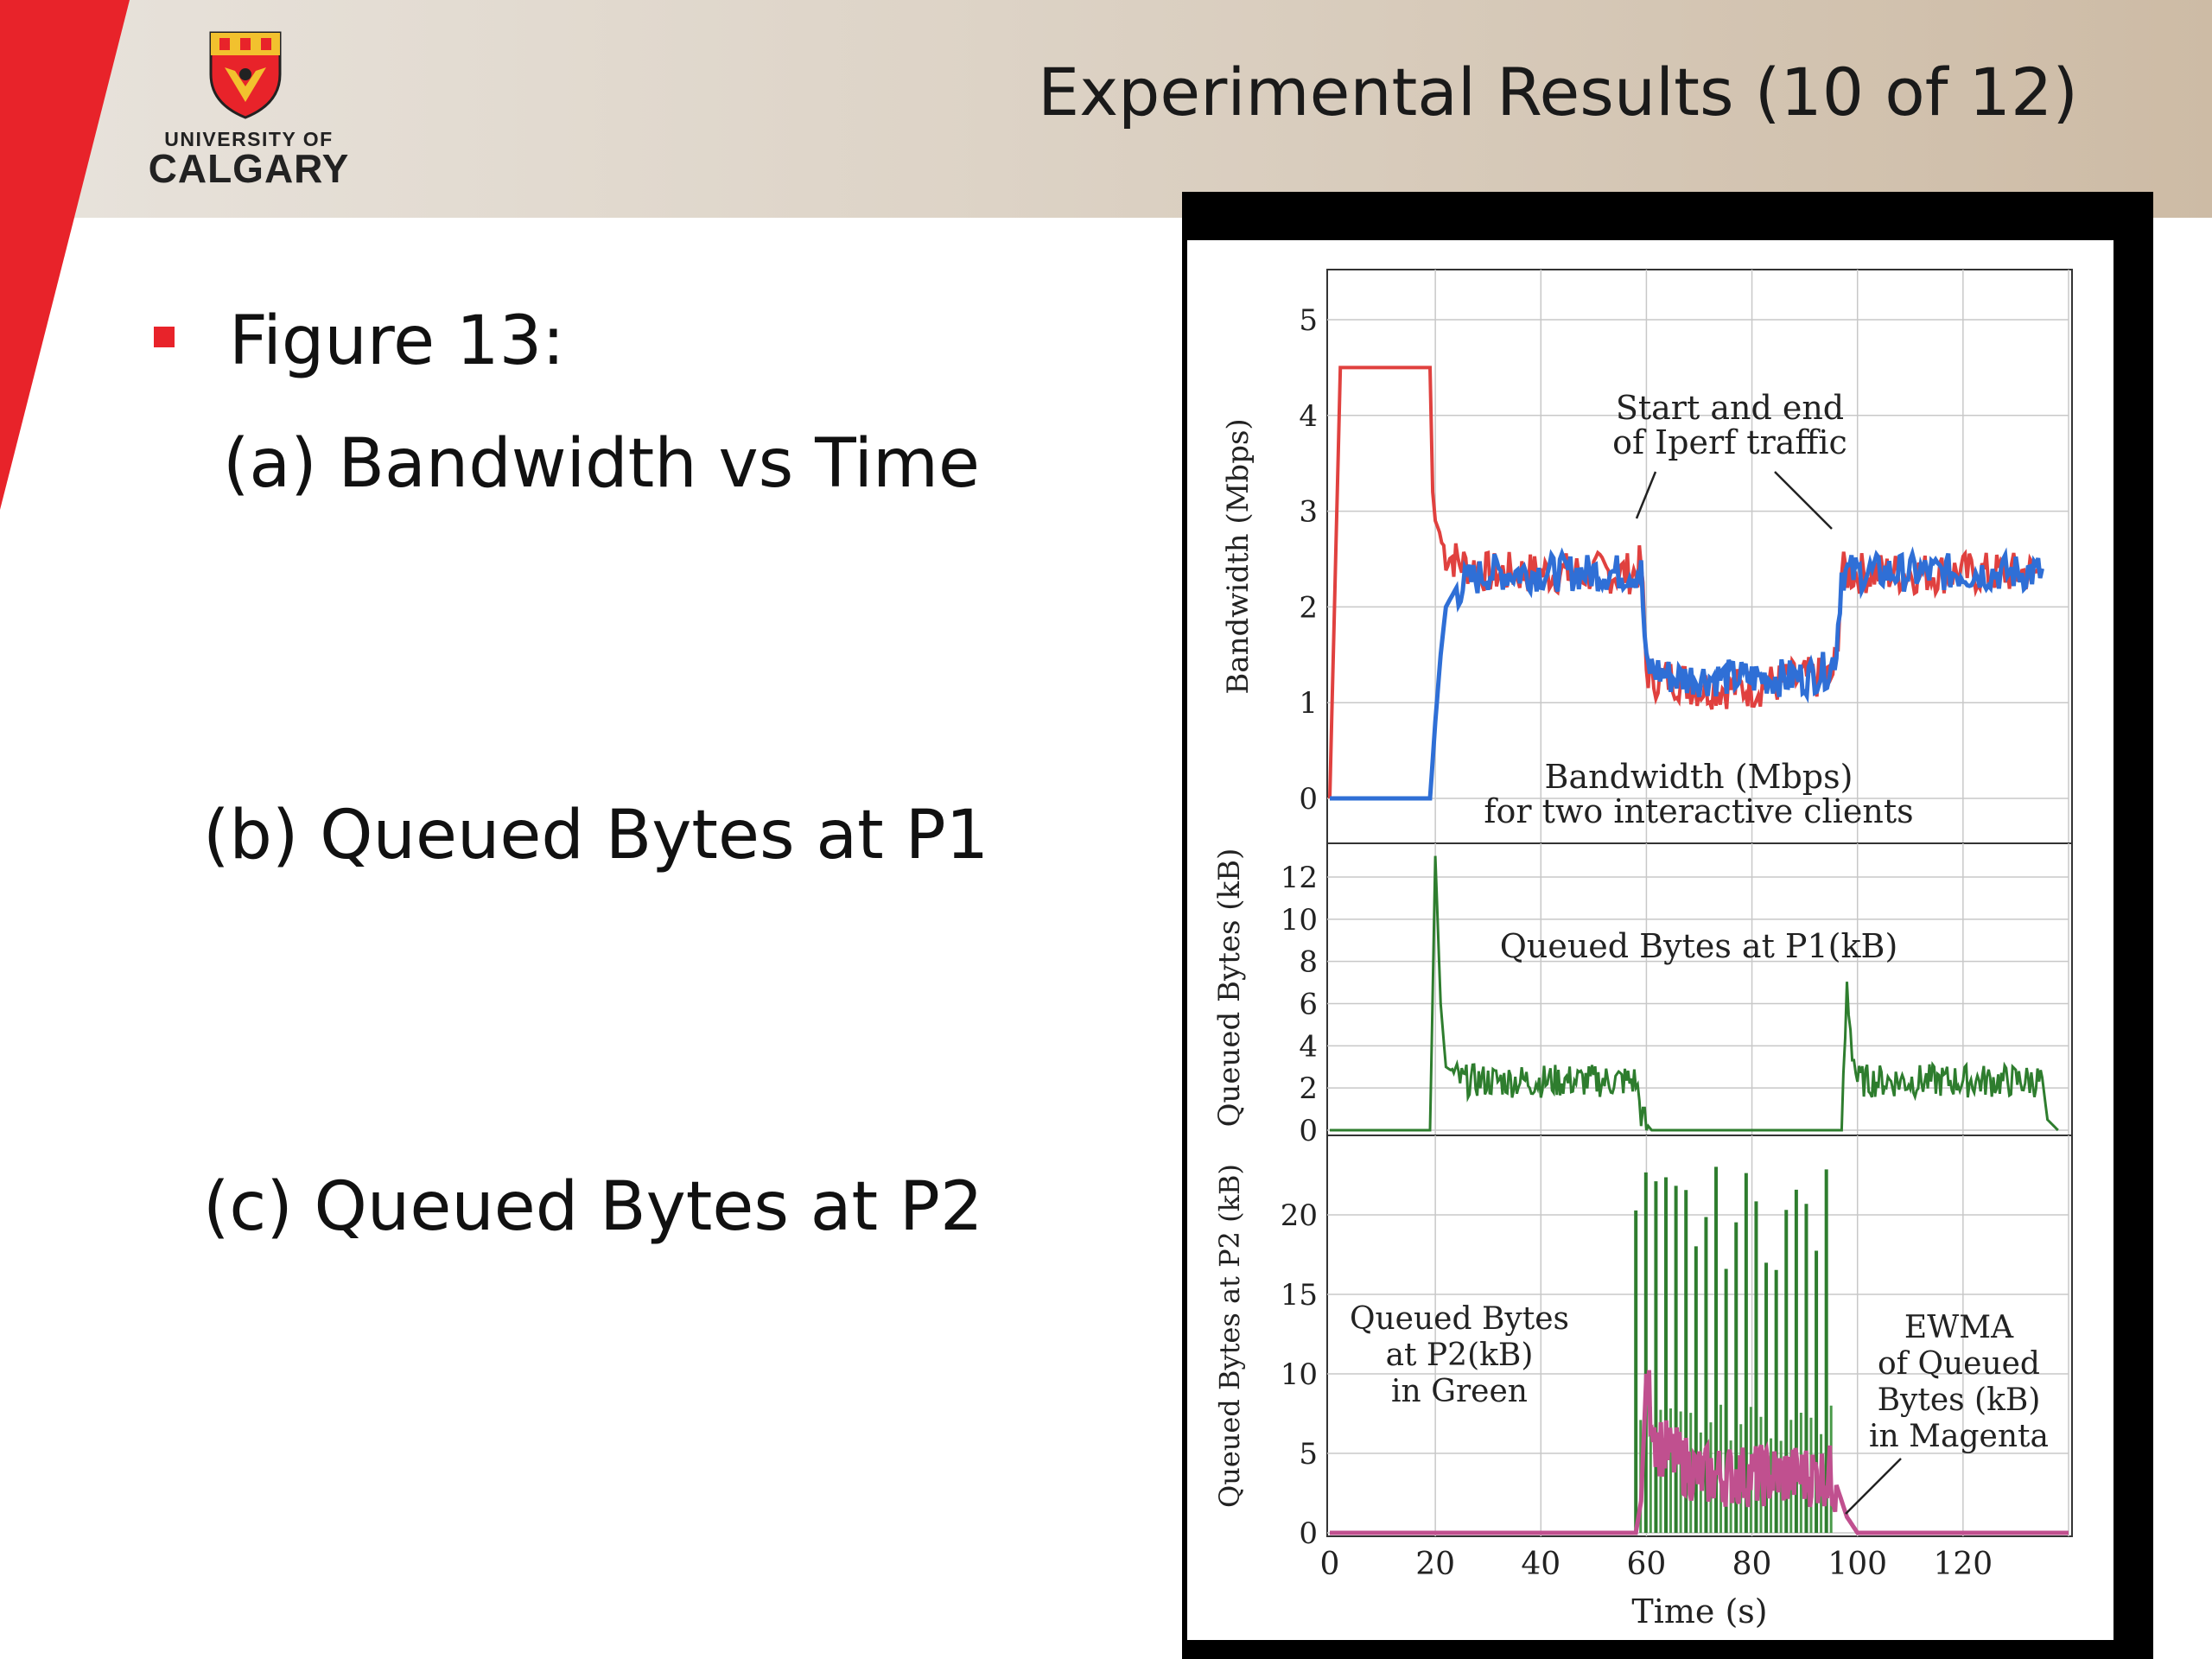 The height and width of the screenshot is (1659, 2212). I want to click on university-crest-icon, so click(245, 75).